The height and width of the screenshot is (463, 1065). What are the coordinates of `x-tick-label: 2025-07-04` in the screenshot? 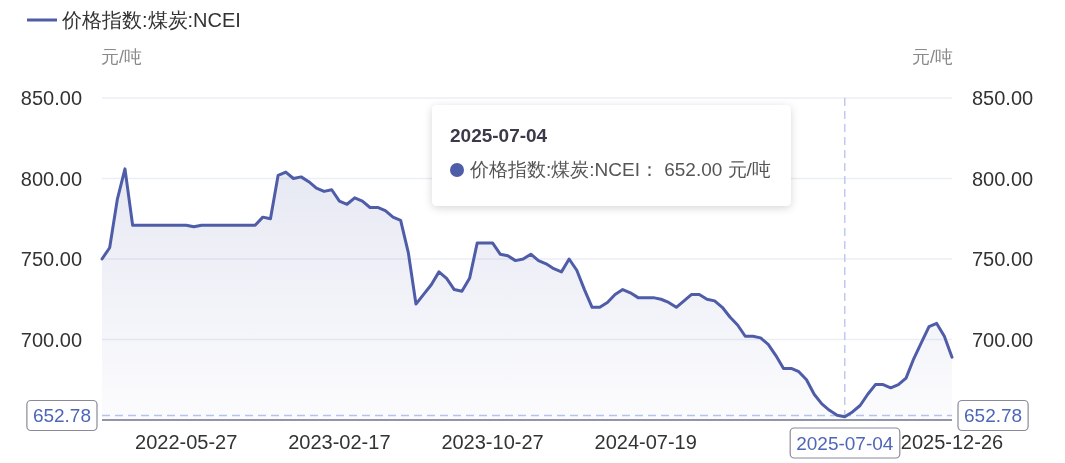 It's located at (845, 443).